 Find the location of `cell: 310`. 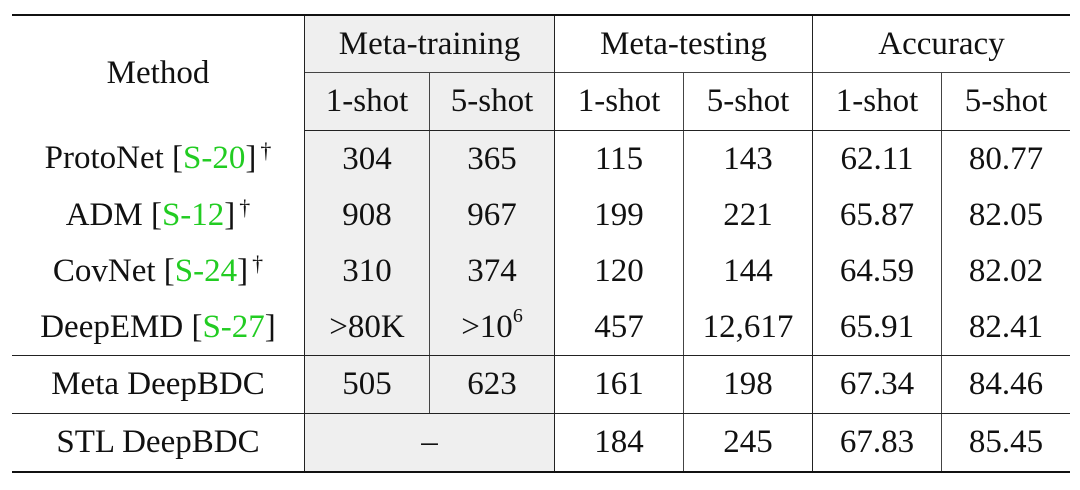

cell: 310 is located at coordinates (367, 271).